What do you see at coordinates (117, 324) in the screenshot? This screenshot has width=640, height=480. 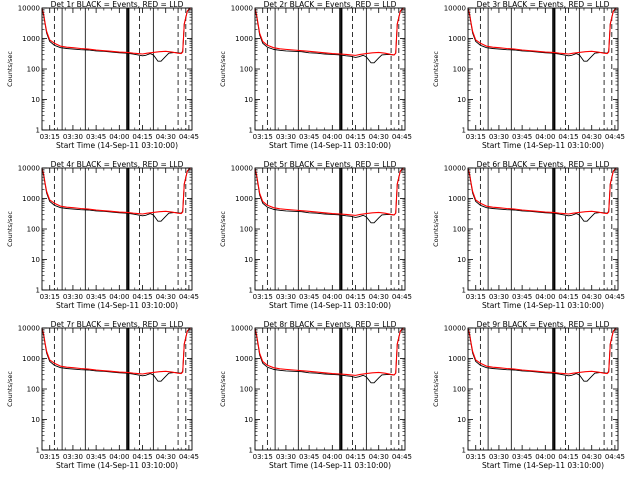 I see `chart-title: Det 7r BLACK = Events, RED = LLD` at bounding box center [117, 324].